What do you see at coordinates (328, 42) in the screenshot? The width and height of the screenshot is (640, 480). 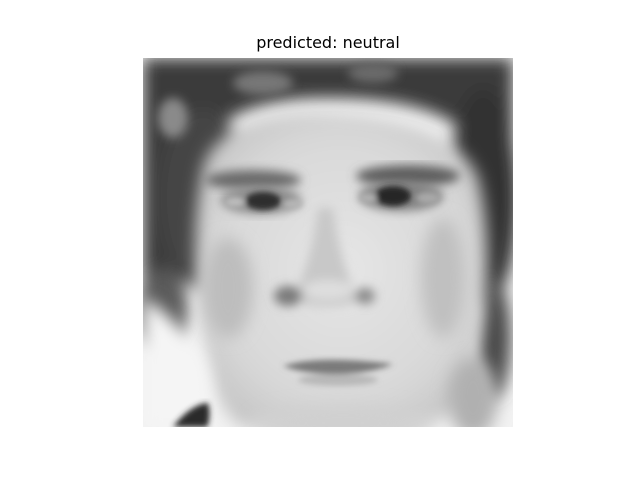 I see `figure-title: predicted: neutral` at bounding box center [328, 42].